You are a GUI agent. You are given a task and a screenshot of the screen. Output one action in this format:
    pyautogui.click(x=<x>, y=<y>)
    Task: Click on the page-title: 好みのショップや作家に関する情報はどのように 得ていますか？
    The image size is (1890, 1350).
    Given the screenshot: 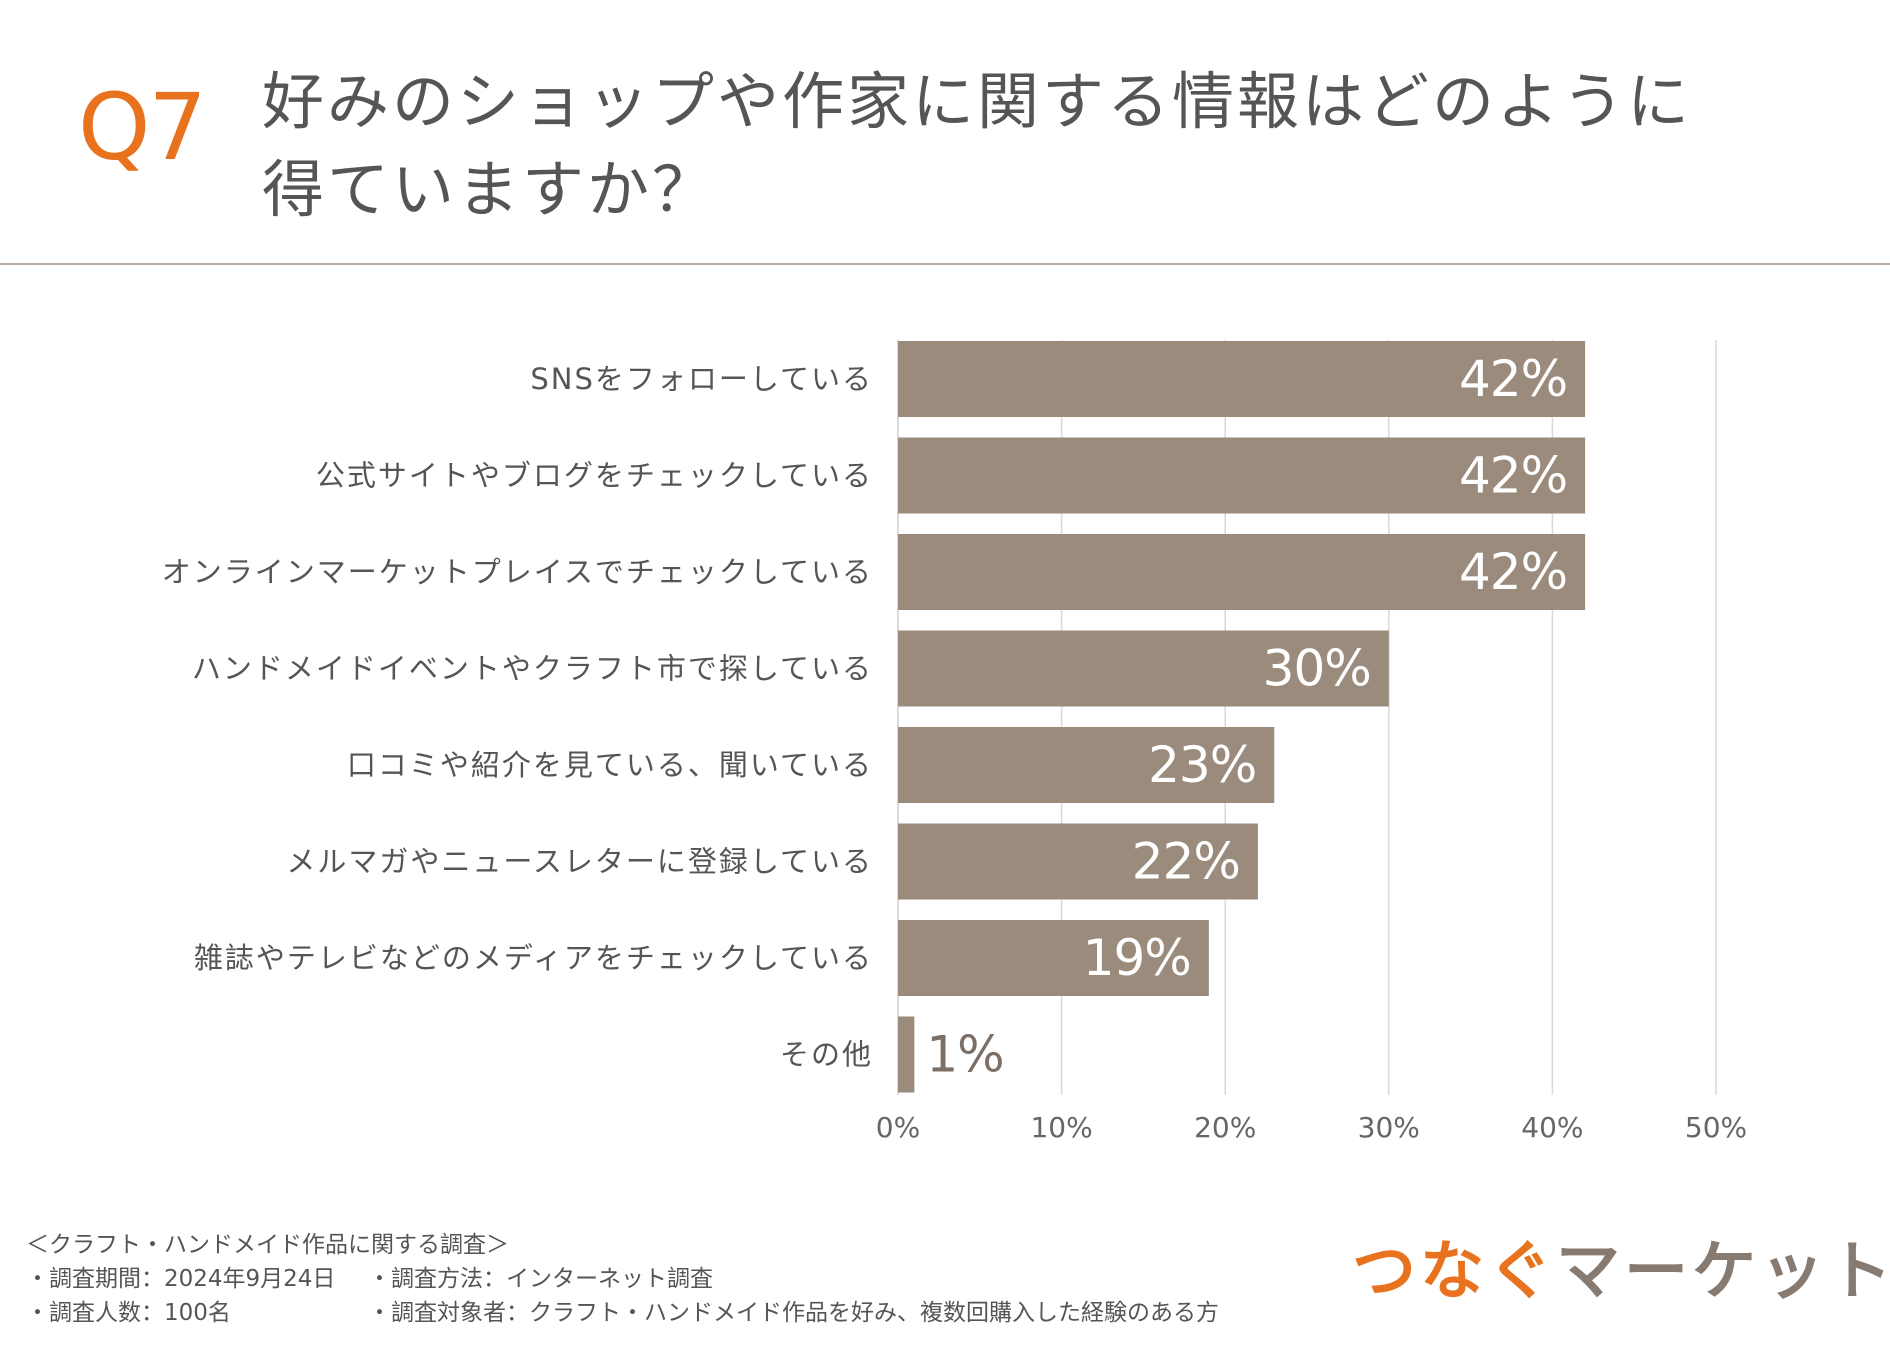 What is the action you would take?
    pyautogui.click(x=1002, y=146)
    